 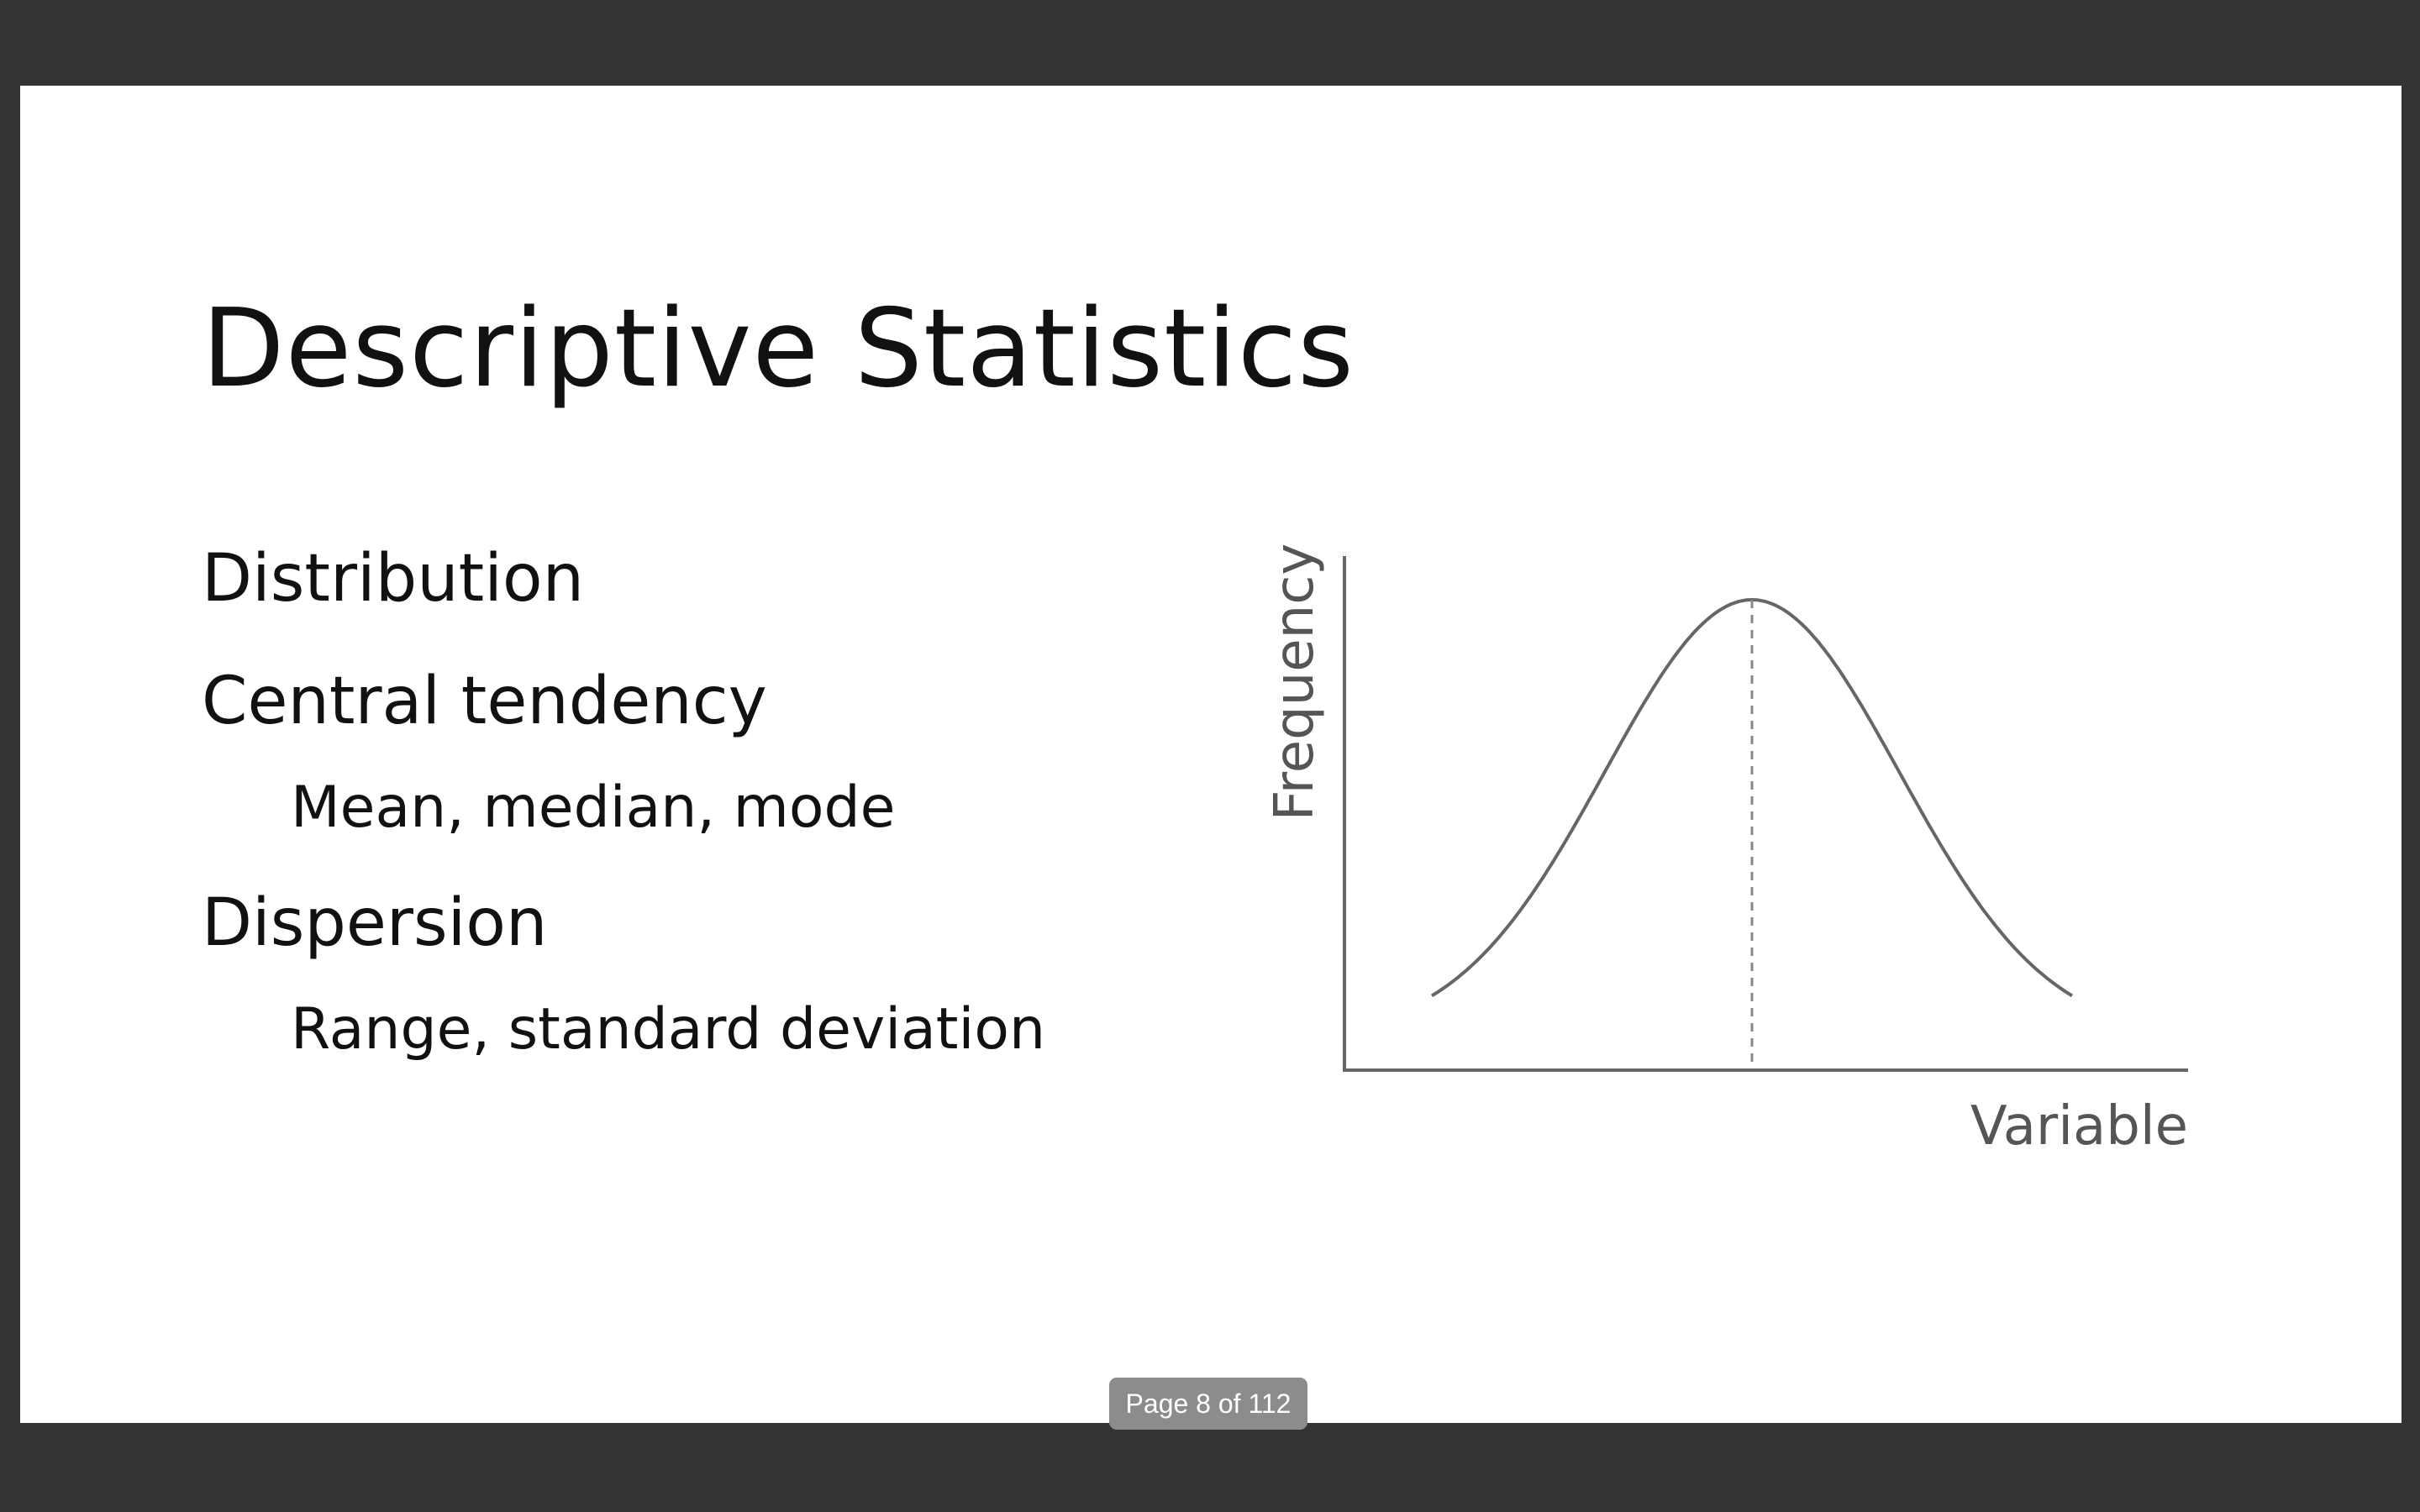 What do you see at coordinates (393, 579) in the screenshot?
I see `bullet-distribution: Distribution` at bounding box center [393, 579].